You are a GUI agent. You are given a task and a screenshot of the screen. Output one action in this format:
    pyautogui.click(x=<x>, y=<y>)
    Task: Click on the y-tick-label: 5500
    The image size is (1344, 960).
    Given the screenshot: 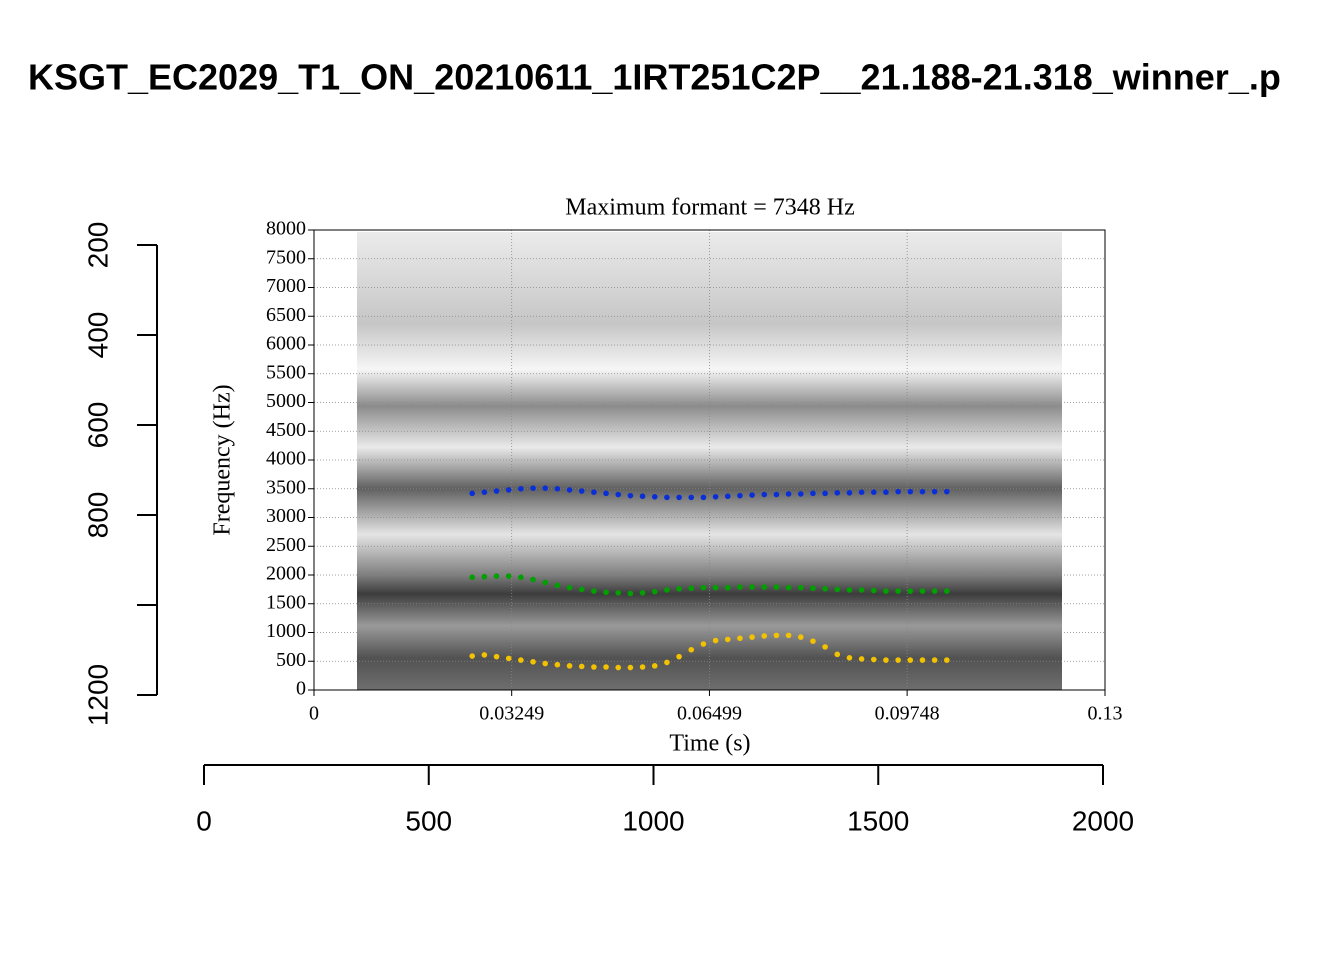 What is the action you would take?
    pyautogui.click(x=286, y=372)
    